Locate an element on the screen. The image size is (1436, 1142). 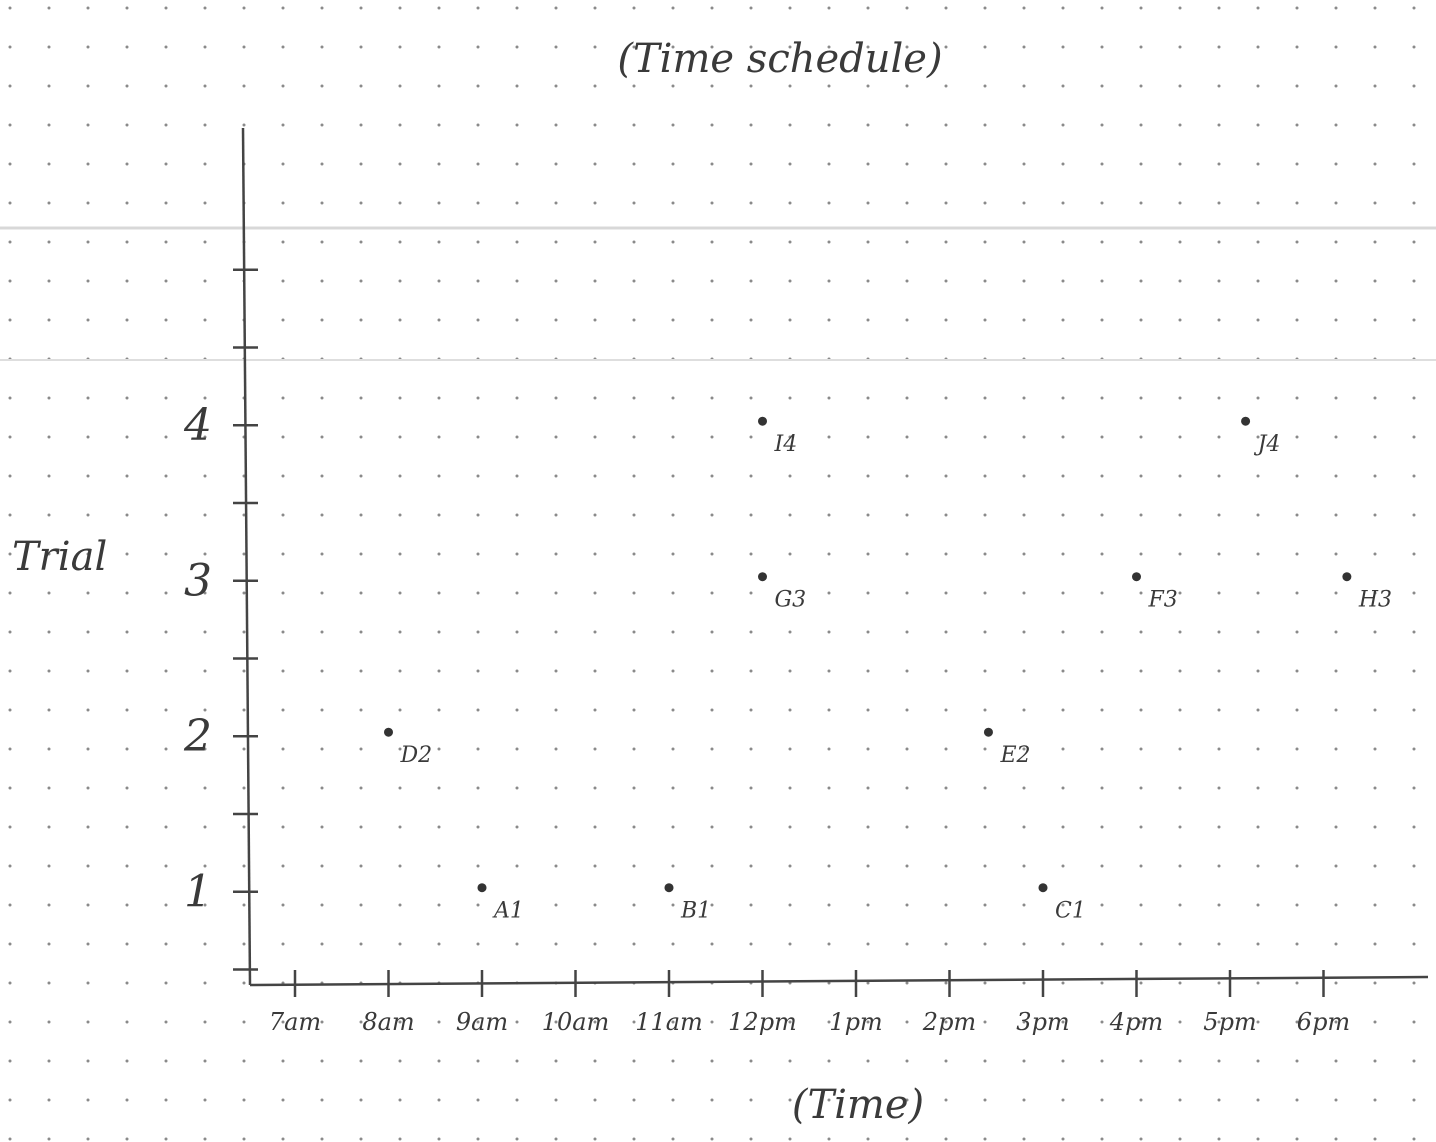
x-axis-ticks: 7am 8am 9am 10am 11am 12pm 1pm 2pm 3pm 4pm 5pm 6pm is located at coordinates (809, 1003).